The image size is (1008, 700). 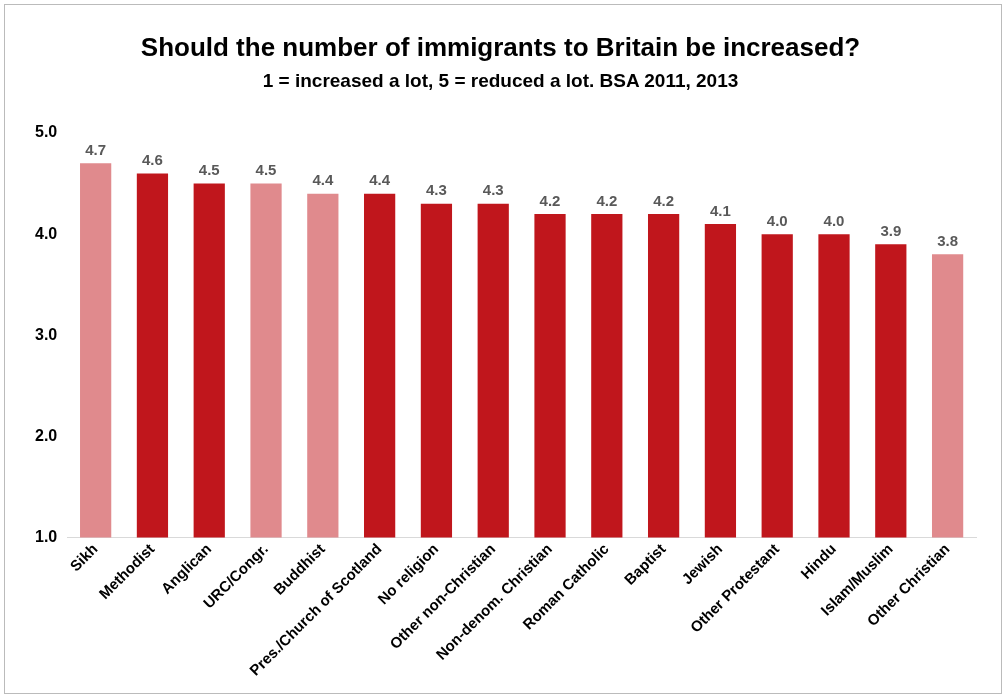 I want to click on y-tick-label: 4.0, so click(x=46, y=233).